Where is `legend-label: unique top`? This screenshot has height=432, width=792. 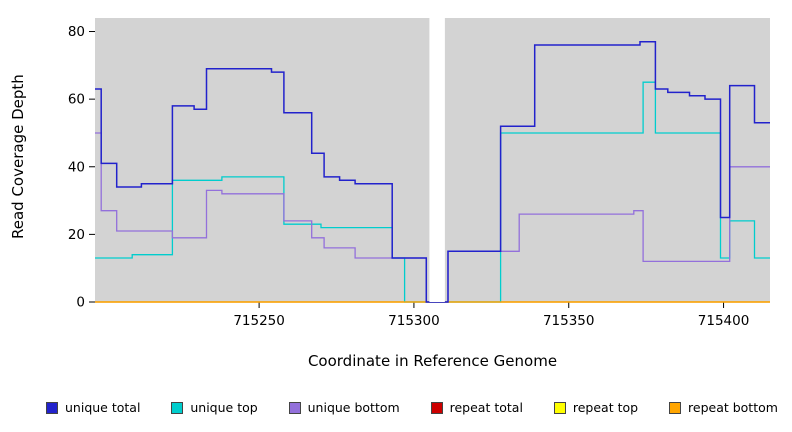
legend-label: unique top is located at coordinates (224, 407).